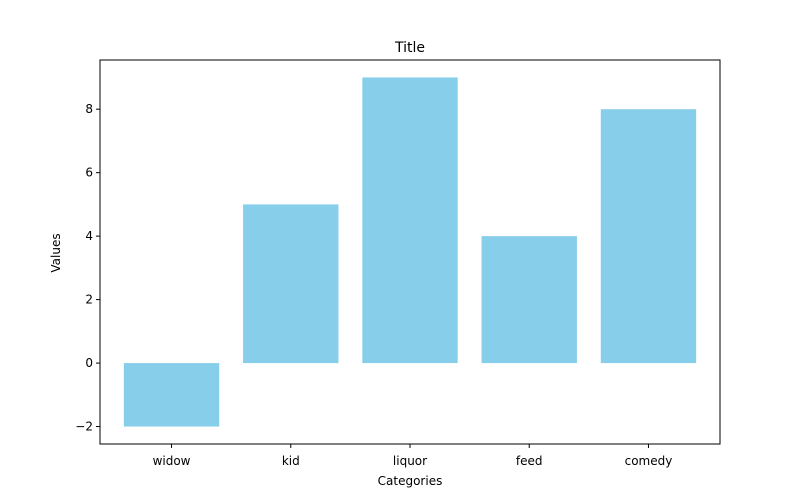  What do you see at coordinates (89, 173) in the screenshot?
I see `y-tick-label: 6` at bounding box center [89, 173].